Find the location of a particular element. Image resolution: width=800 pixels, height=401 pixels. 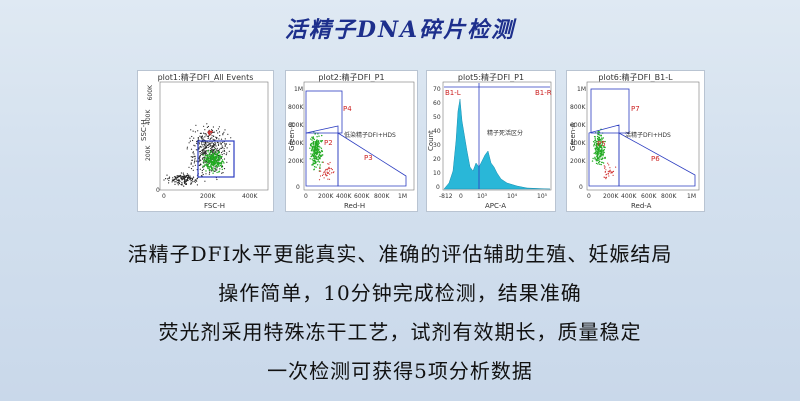

plot1-svg: 600K 400K 200K 0 0 200K 400K FSC-H SSC-H is located at coordinates (204, 145).